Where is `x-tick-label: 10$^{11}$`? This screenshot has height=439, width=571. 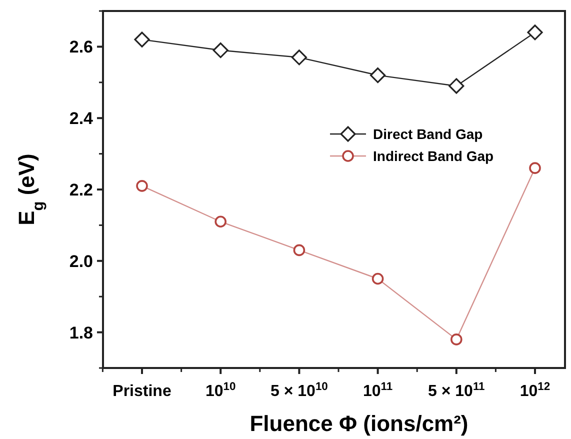 x-tick-label: 10$^{11}$ is located at coordinates (377, 390).